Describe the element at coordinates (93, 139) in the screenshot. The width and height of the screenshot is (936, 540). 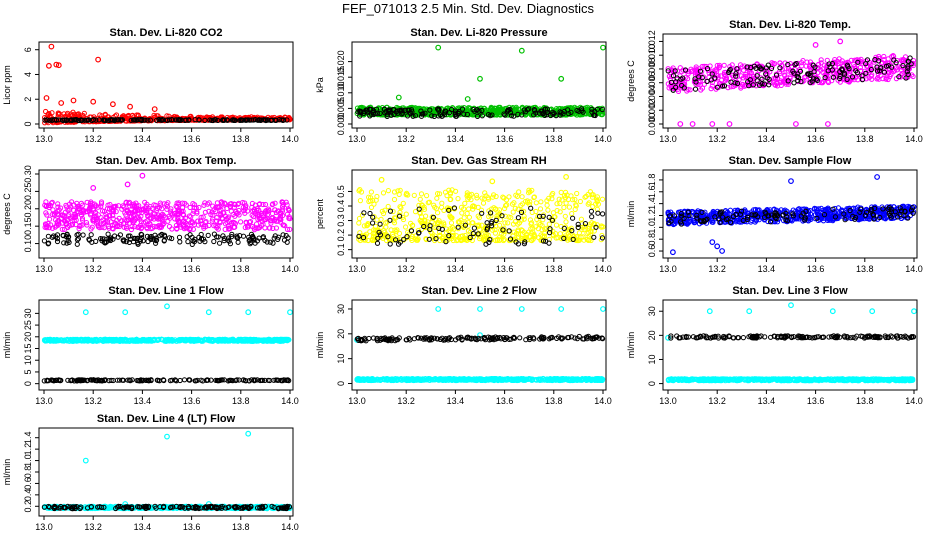
I see `x-tick-label: 13.2` at that location.